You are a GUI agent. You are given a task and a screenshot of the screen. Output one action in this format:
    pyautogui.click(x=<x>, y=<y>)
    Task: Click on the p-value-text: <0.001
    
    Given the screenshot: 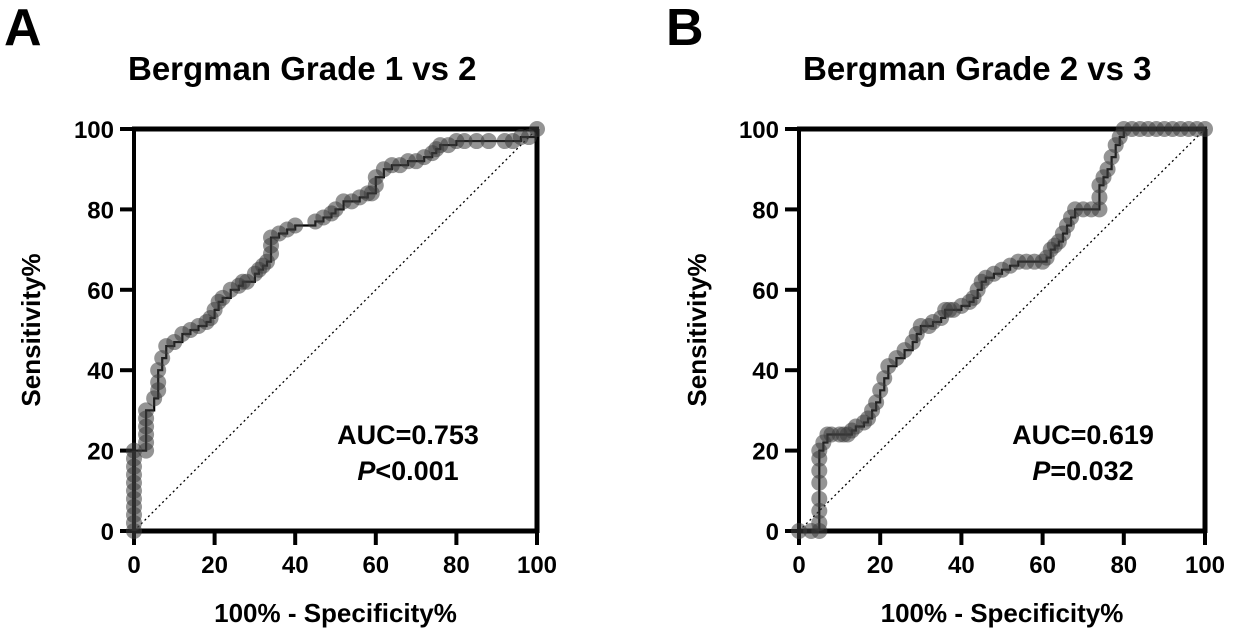 What is the action you would take?
    pyautogui.click(x=416, y=471)
    